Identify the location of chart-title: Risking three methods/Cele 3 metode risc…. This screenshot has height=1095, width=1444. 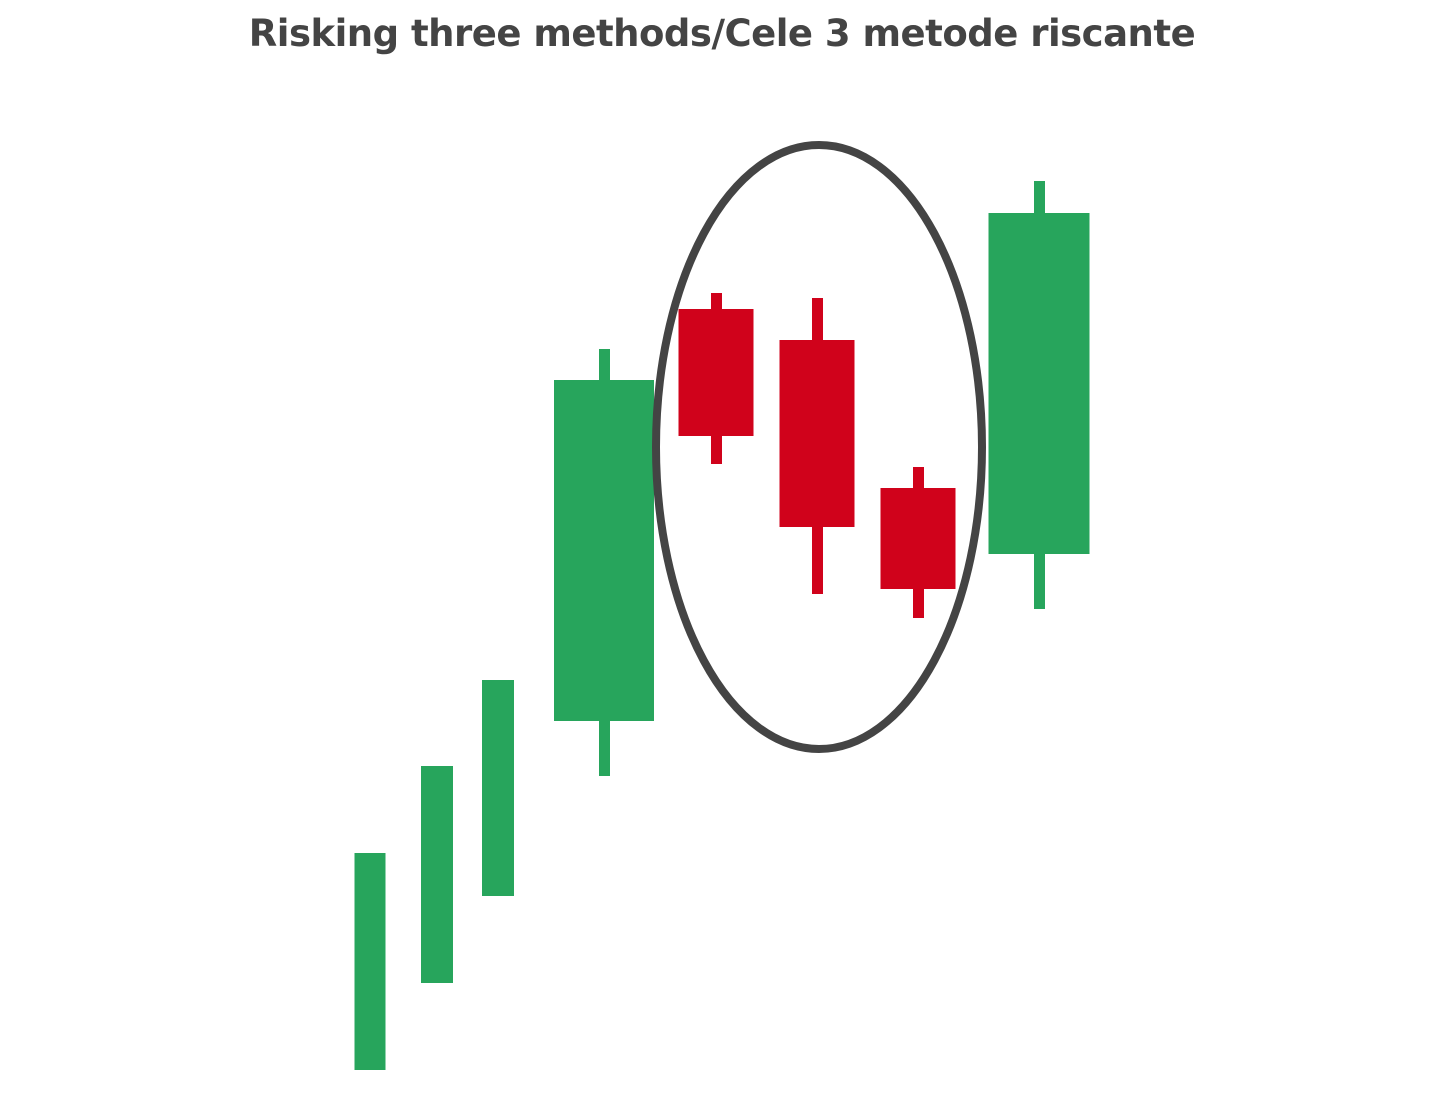
(722, 33).